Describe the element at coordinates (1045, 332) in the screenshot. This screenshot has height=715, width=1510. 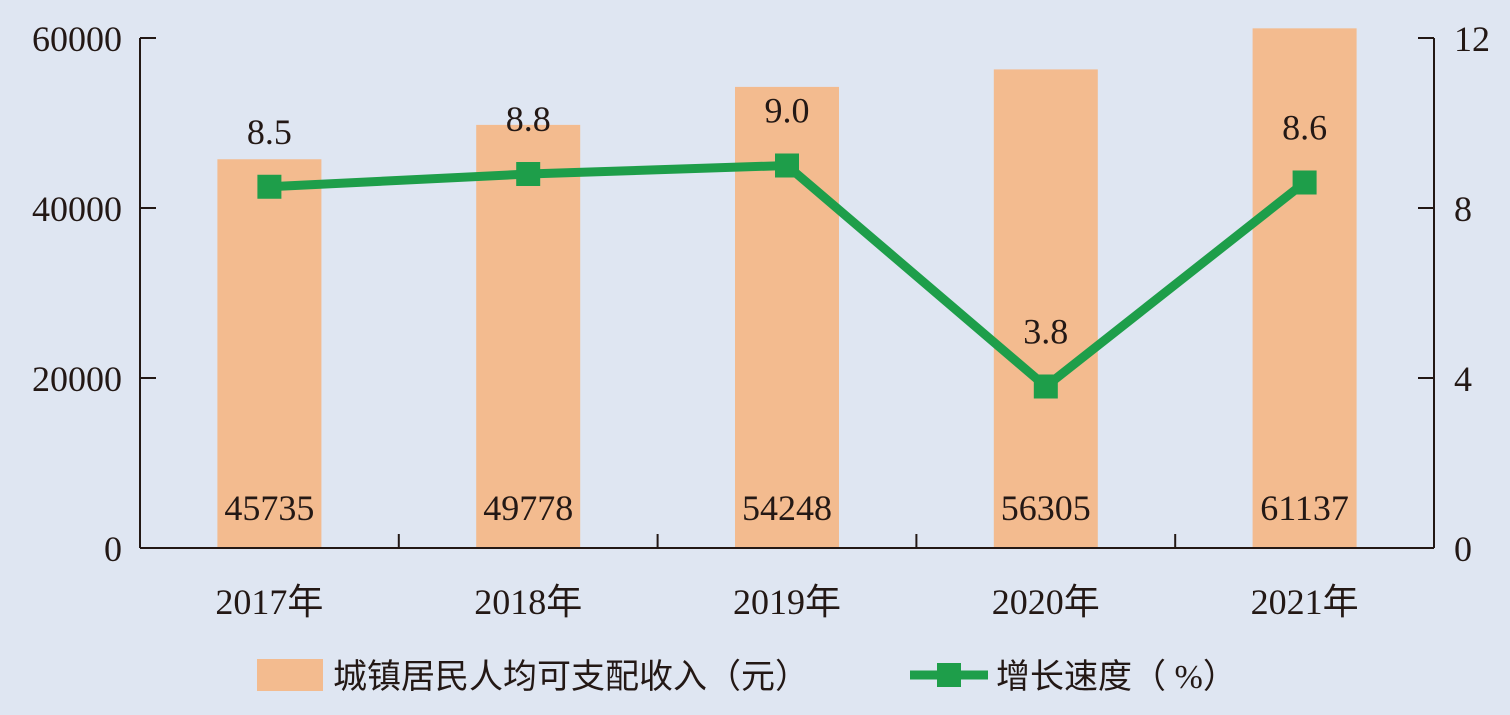
I see `growth-rate-label: 3.8` at that location.